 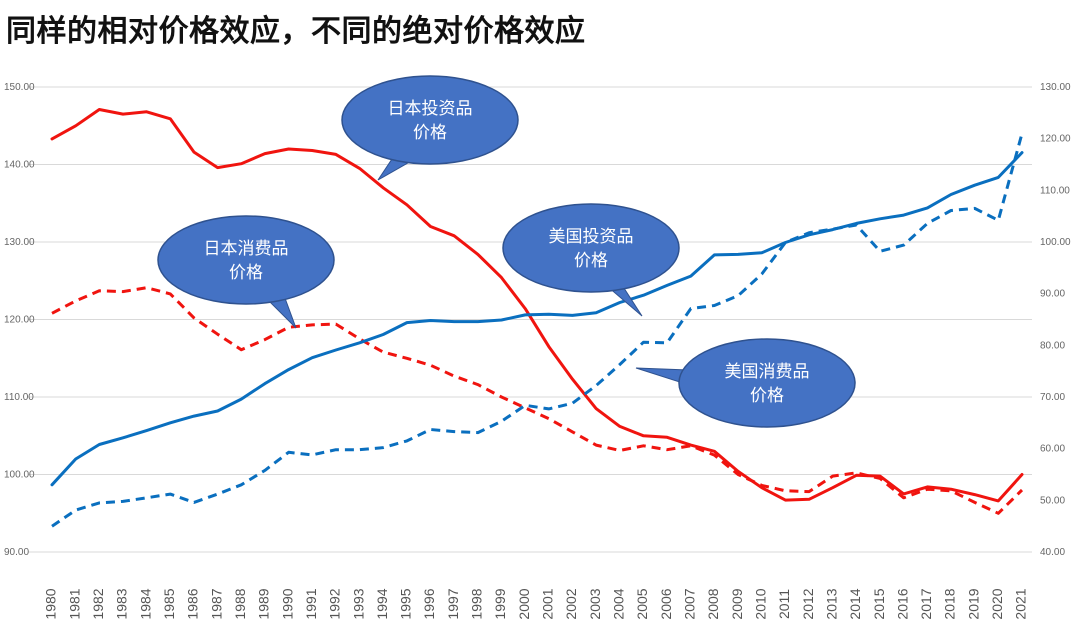 What do you see at coordinates (689, 603) in the screenshot?
I see `x-tick-label: 2007` at bounding box center [689, 603].